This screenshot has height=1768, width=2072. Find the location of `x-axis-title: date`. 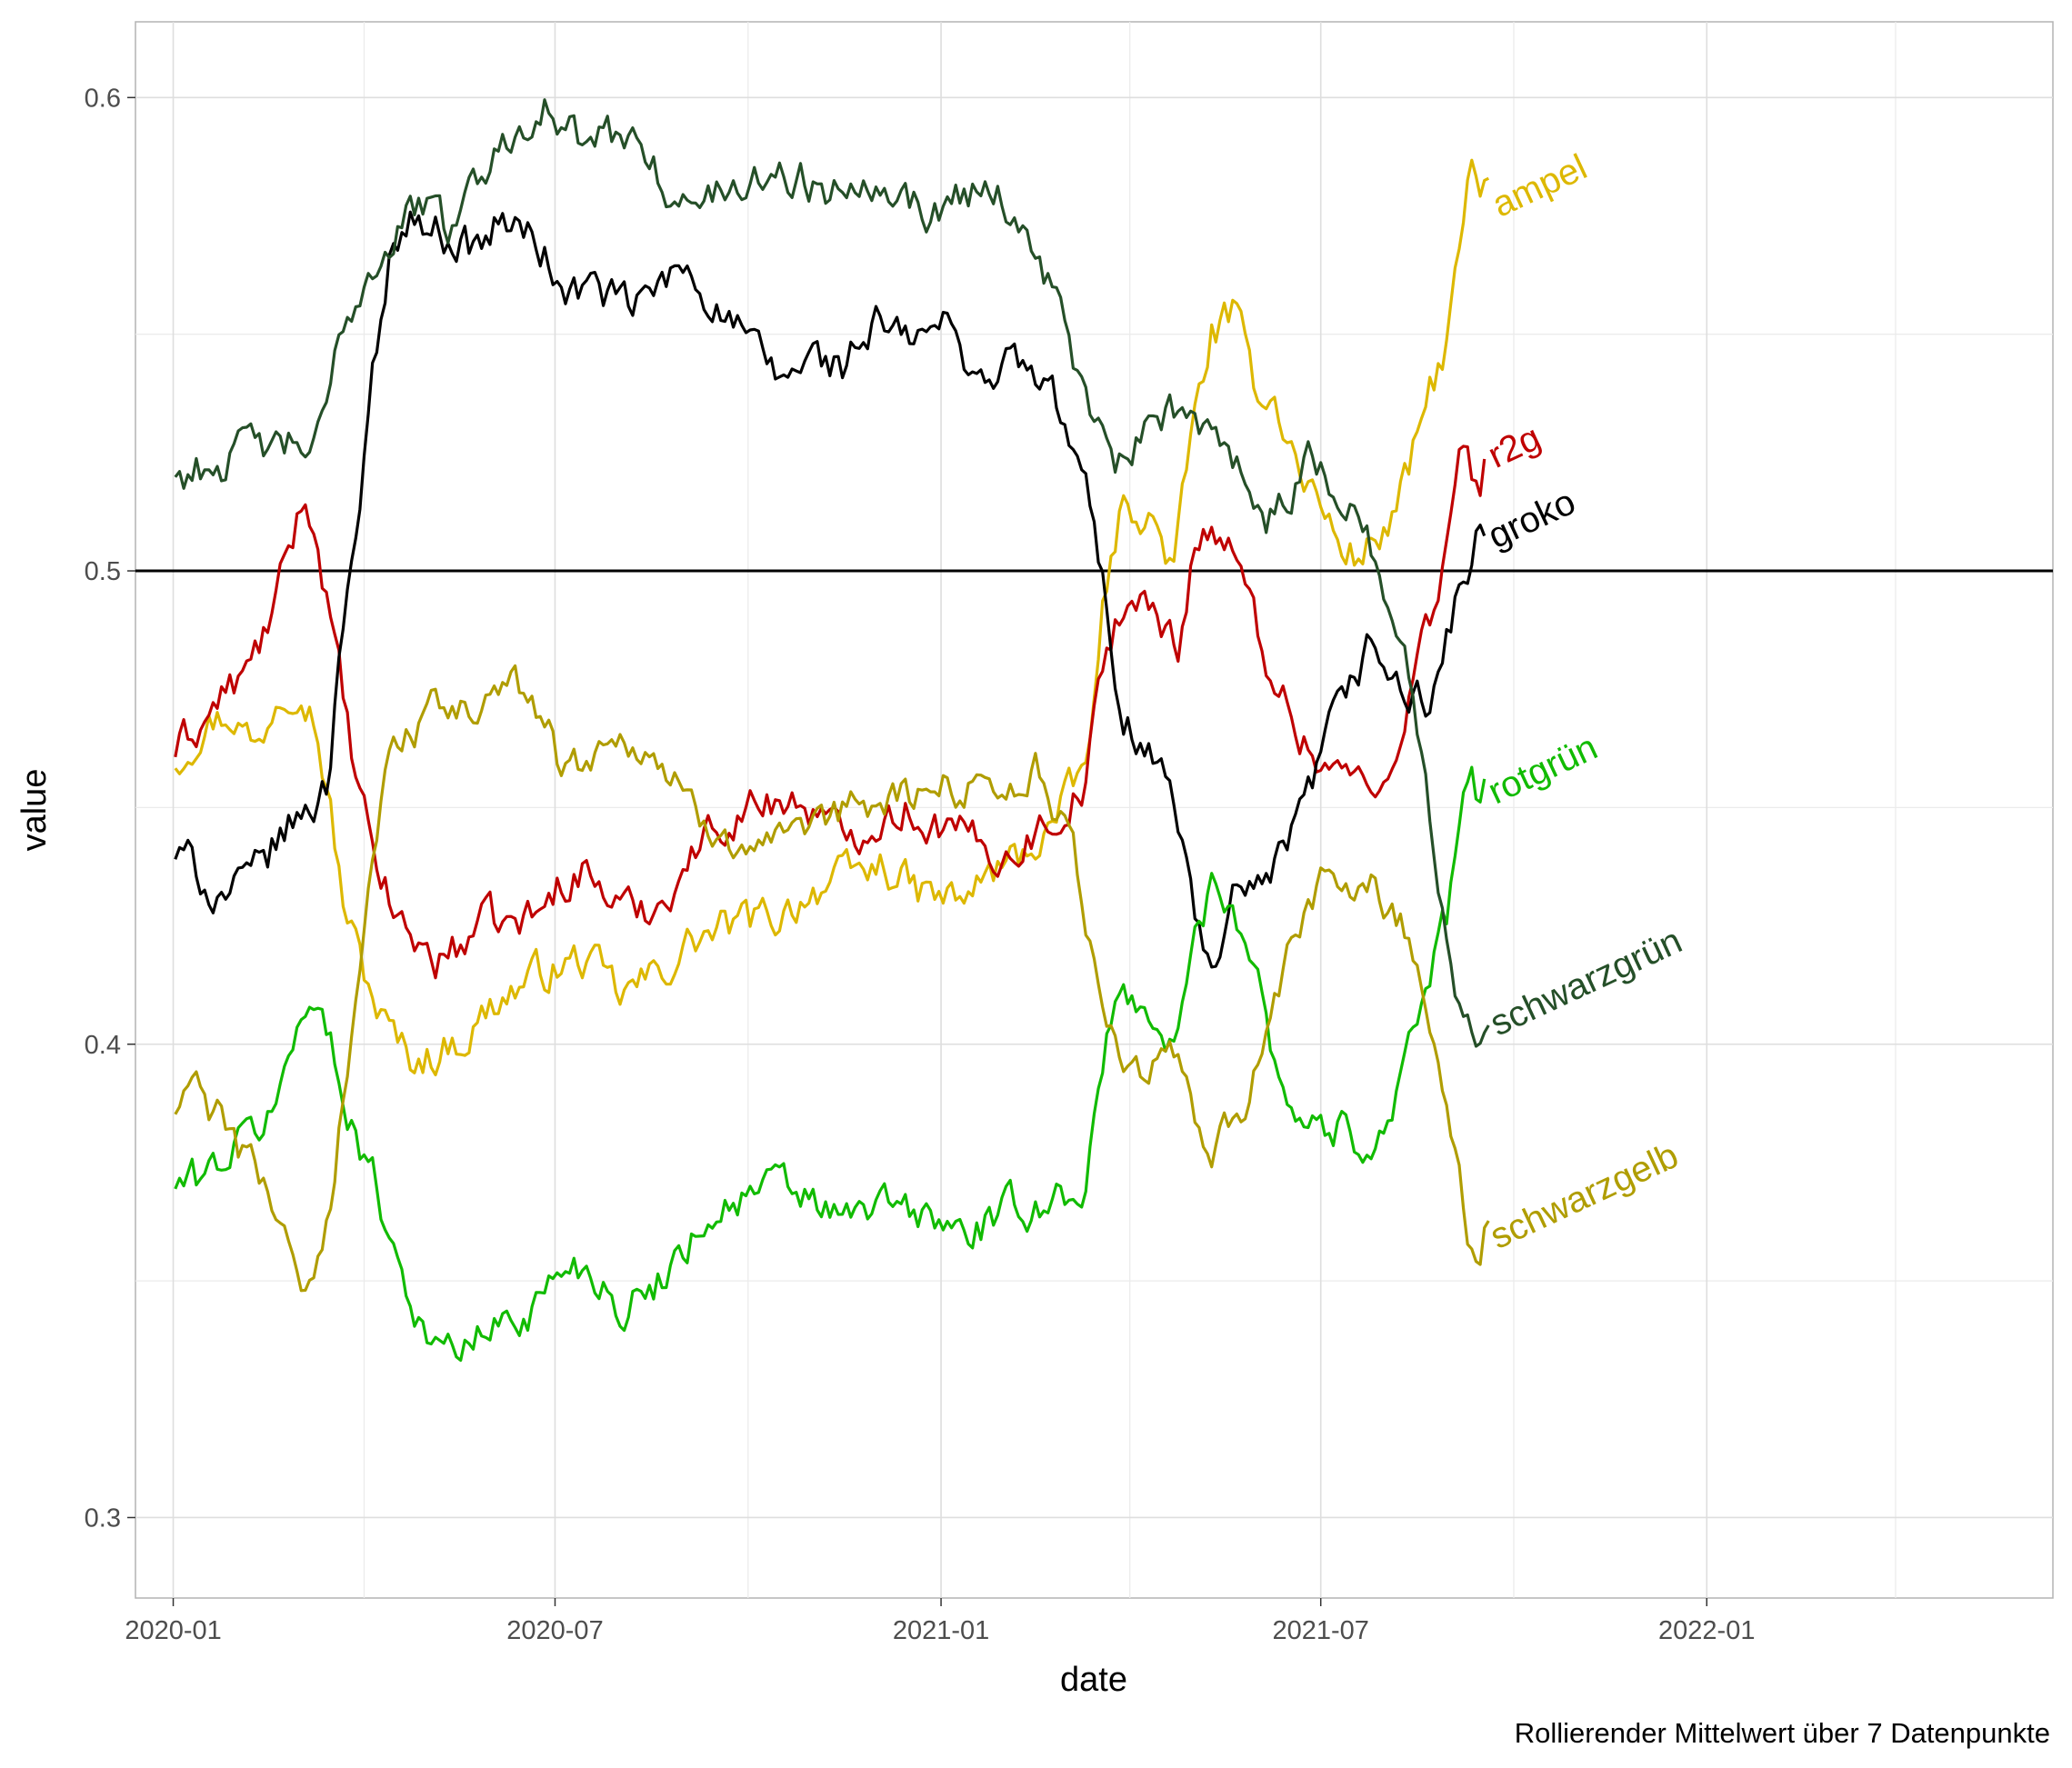

x-axis-title: date is located at coordinates (1093, 1680).